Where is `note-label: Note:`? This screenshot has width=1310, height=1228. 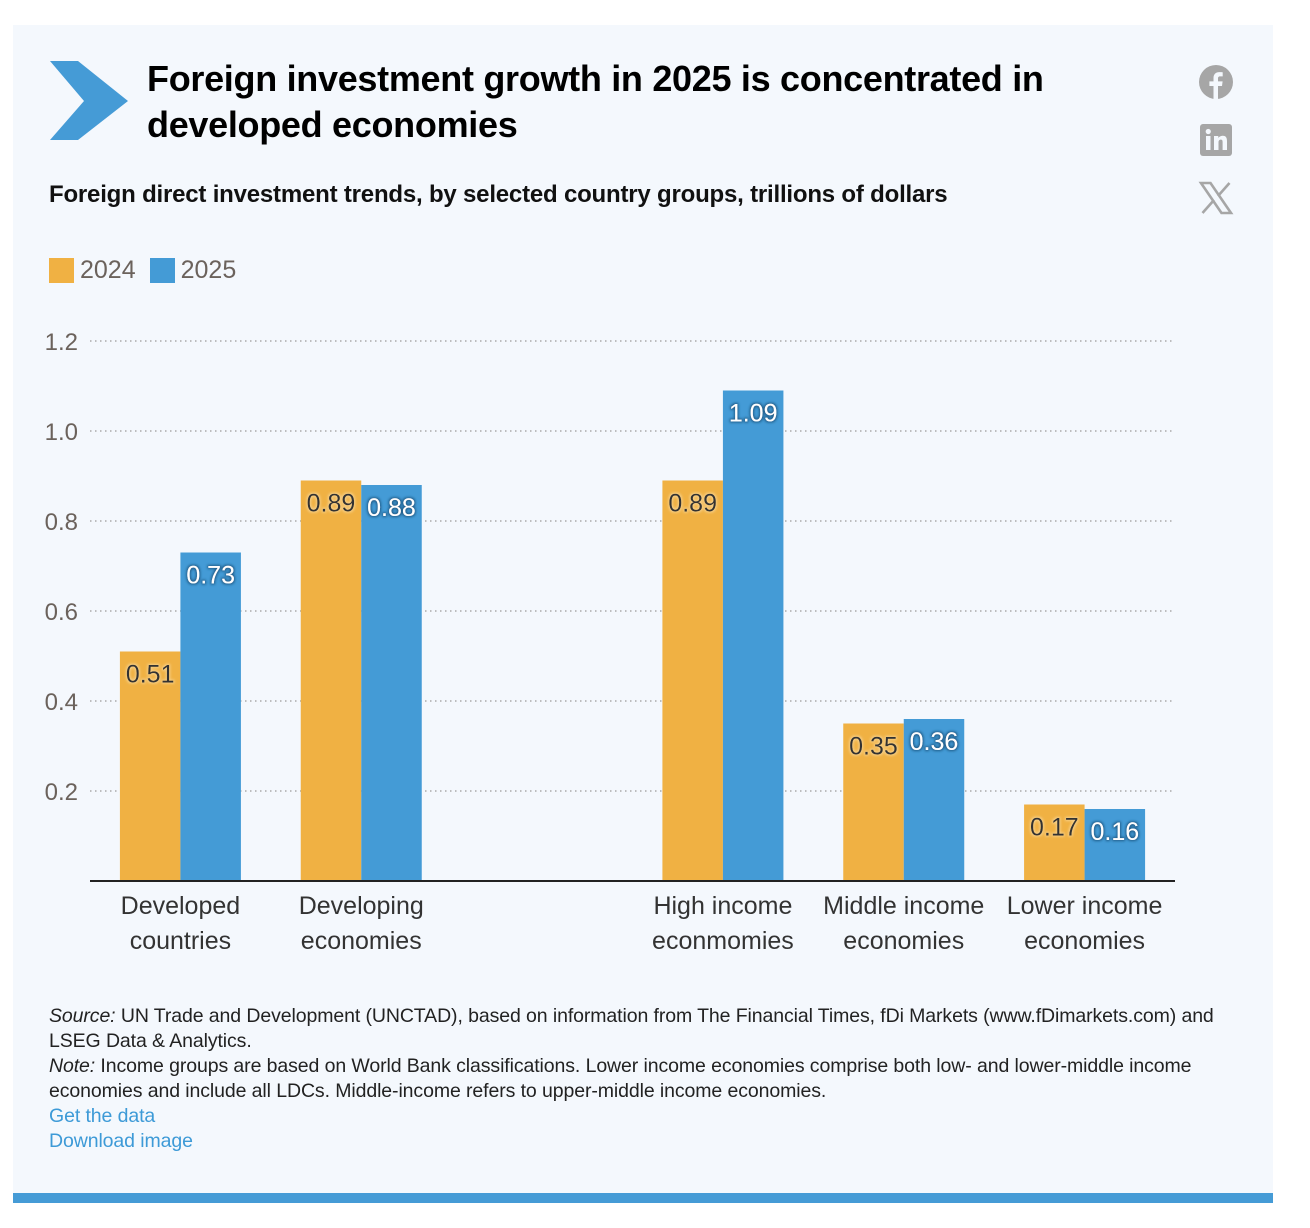
note-label: Note: is located at coordinates (72, 1066).